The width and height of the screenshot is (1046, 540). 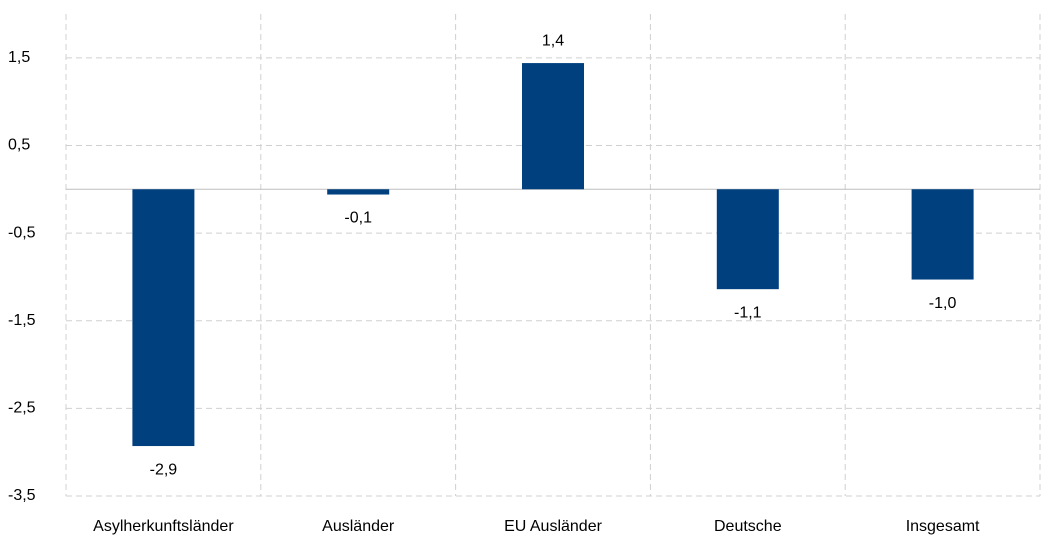 What do you see at coordinates (358, 218) in the screenshot?
I see `value-label: -0,1` at bounding box center [358, 218].